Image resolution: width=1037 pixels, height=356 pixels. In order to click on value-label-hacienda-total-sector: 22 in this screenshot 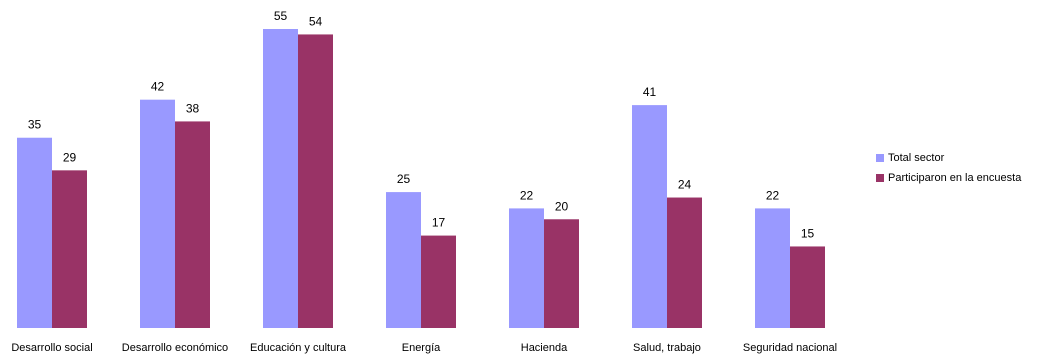, I will do `click(527, 195)`.